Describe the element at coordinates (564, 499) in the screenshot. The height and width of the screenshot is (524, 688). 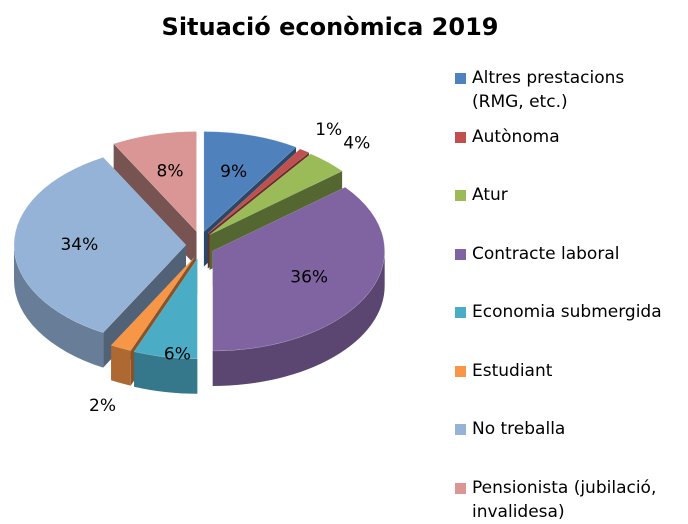
I see `legend-label: Pensionista (jubilació, invalidesa)` at that location.